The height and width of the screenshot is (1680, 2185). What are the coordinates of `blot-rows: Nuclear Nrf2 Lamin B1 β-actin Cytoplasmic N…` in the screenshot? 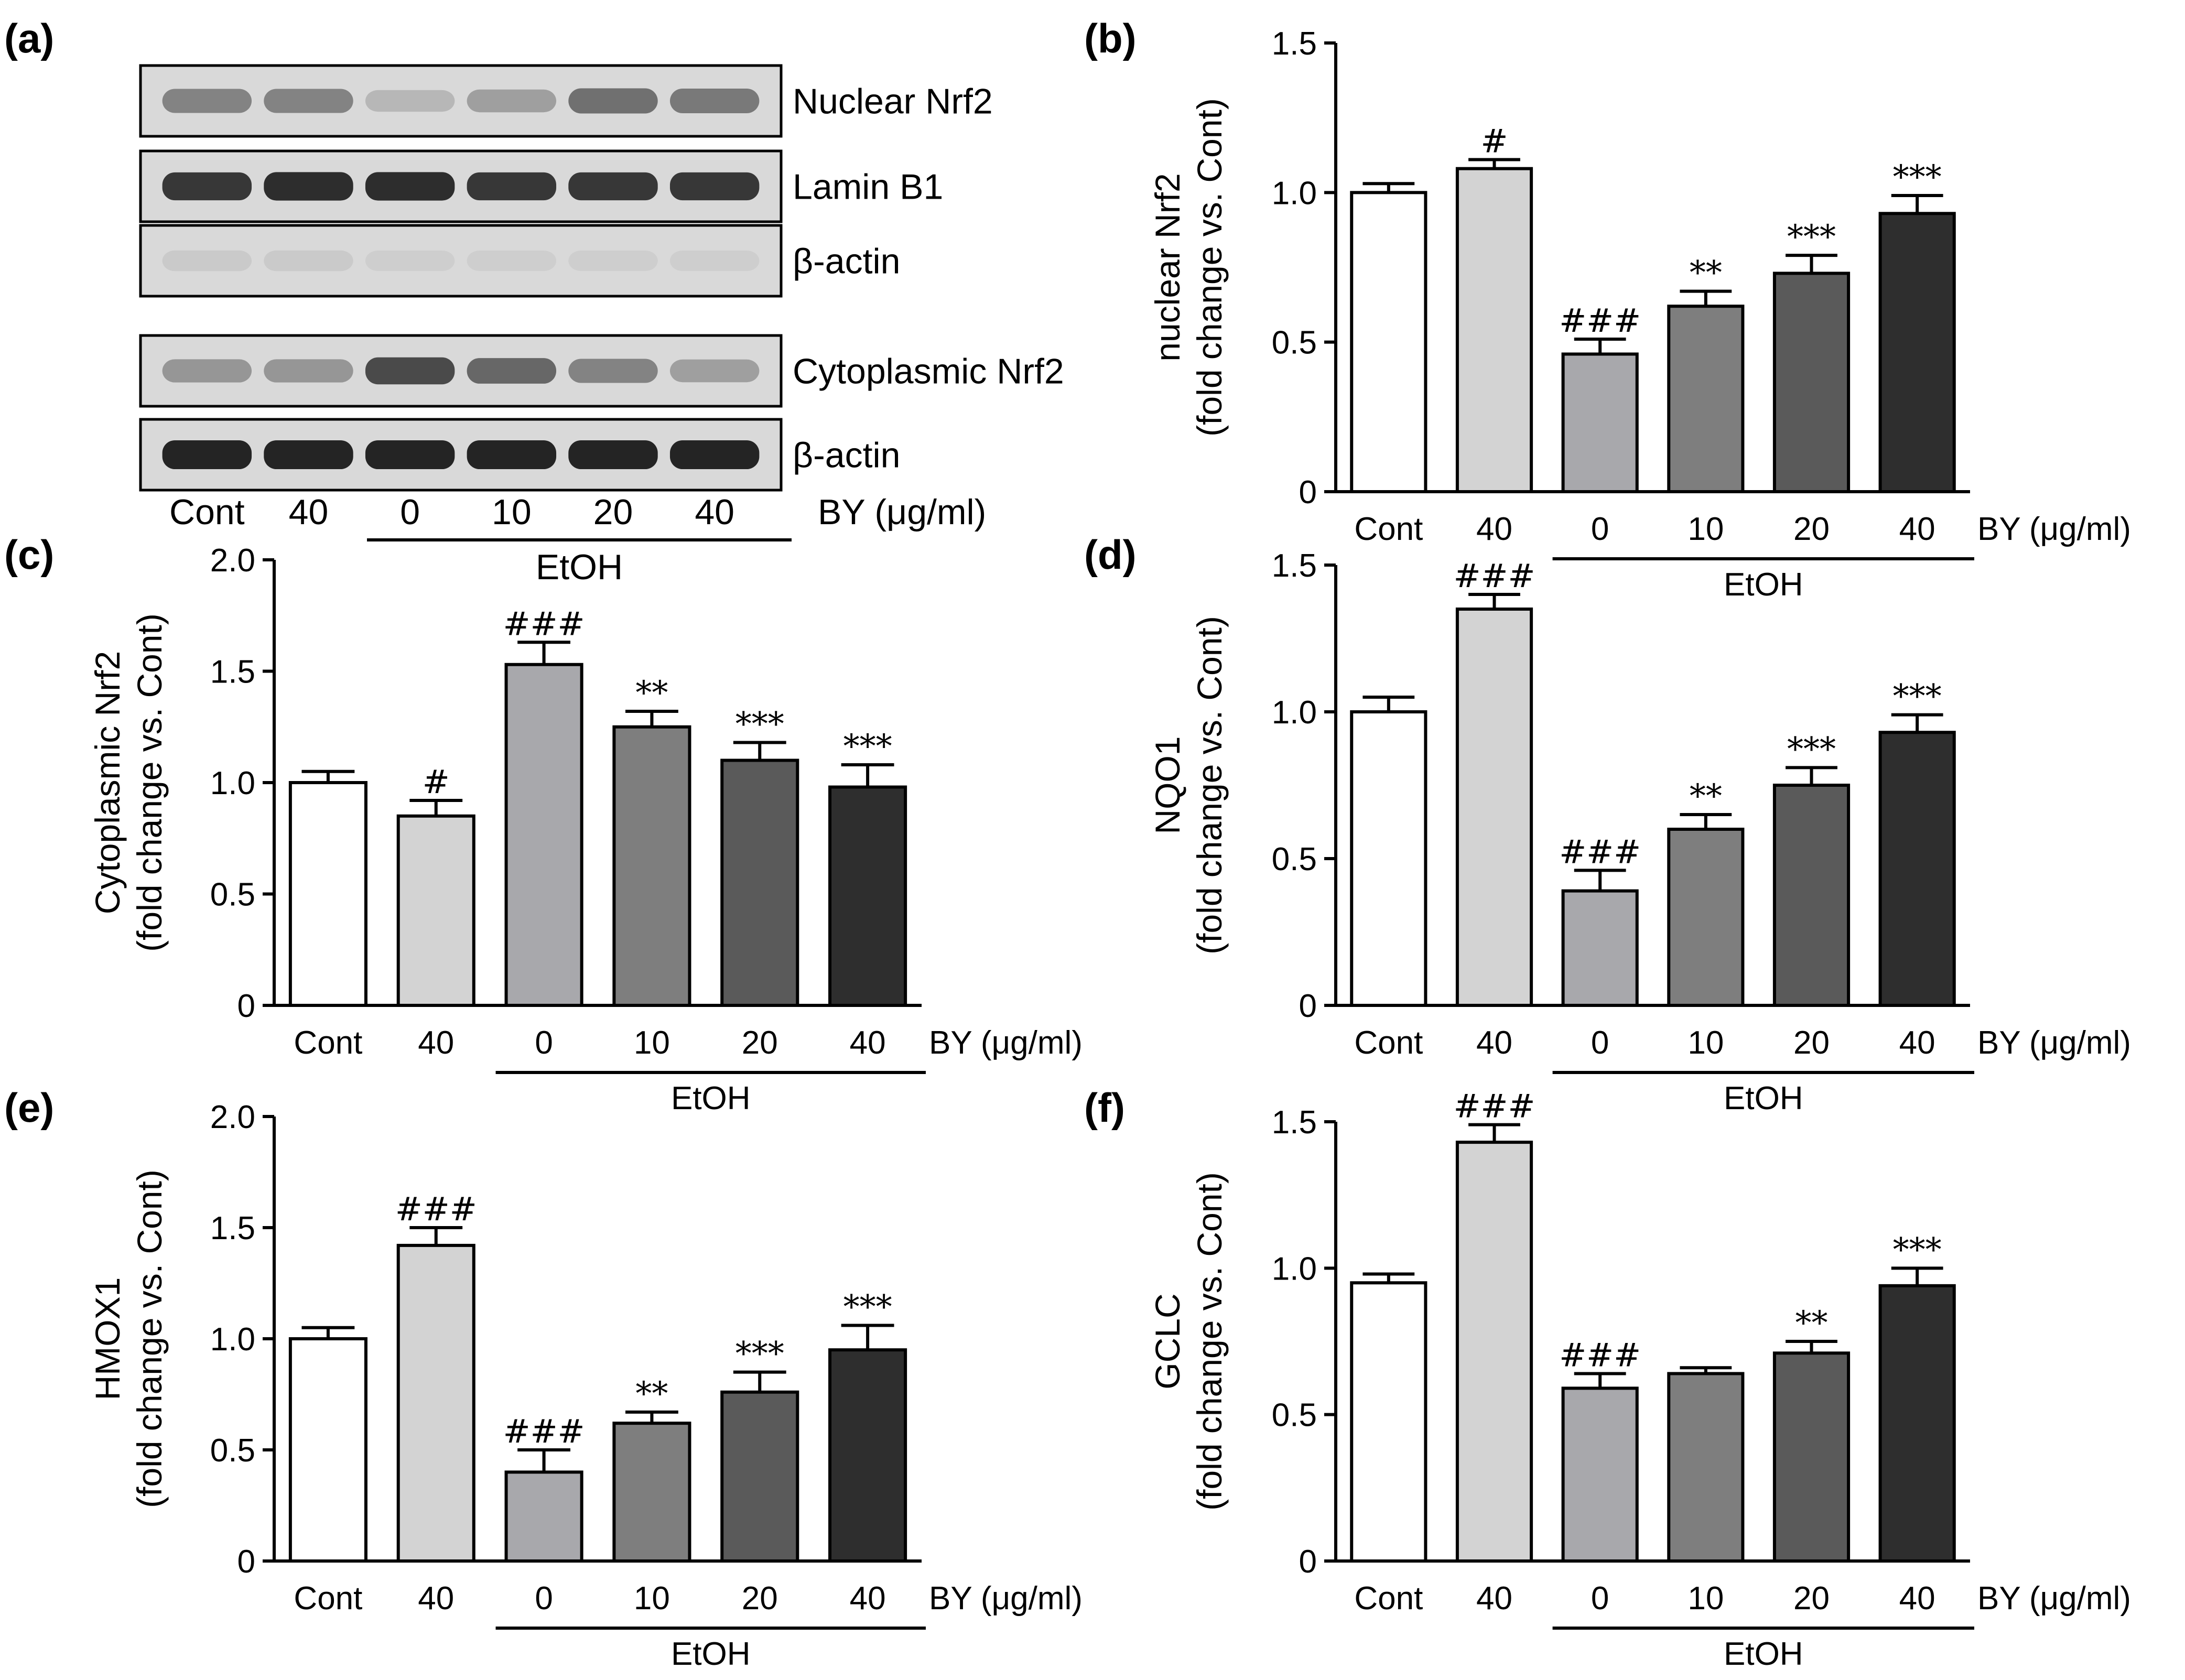 It's located at (601, 278).